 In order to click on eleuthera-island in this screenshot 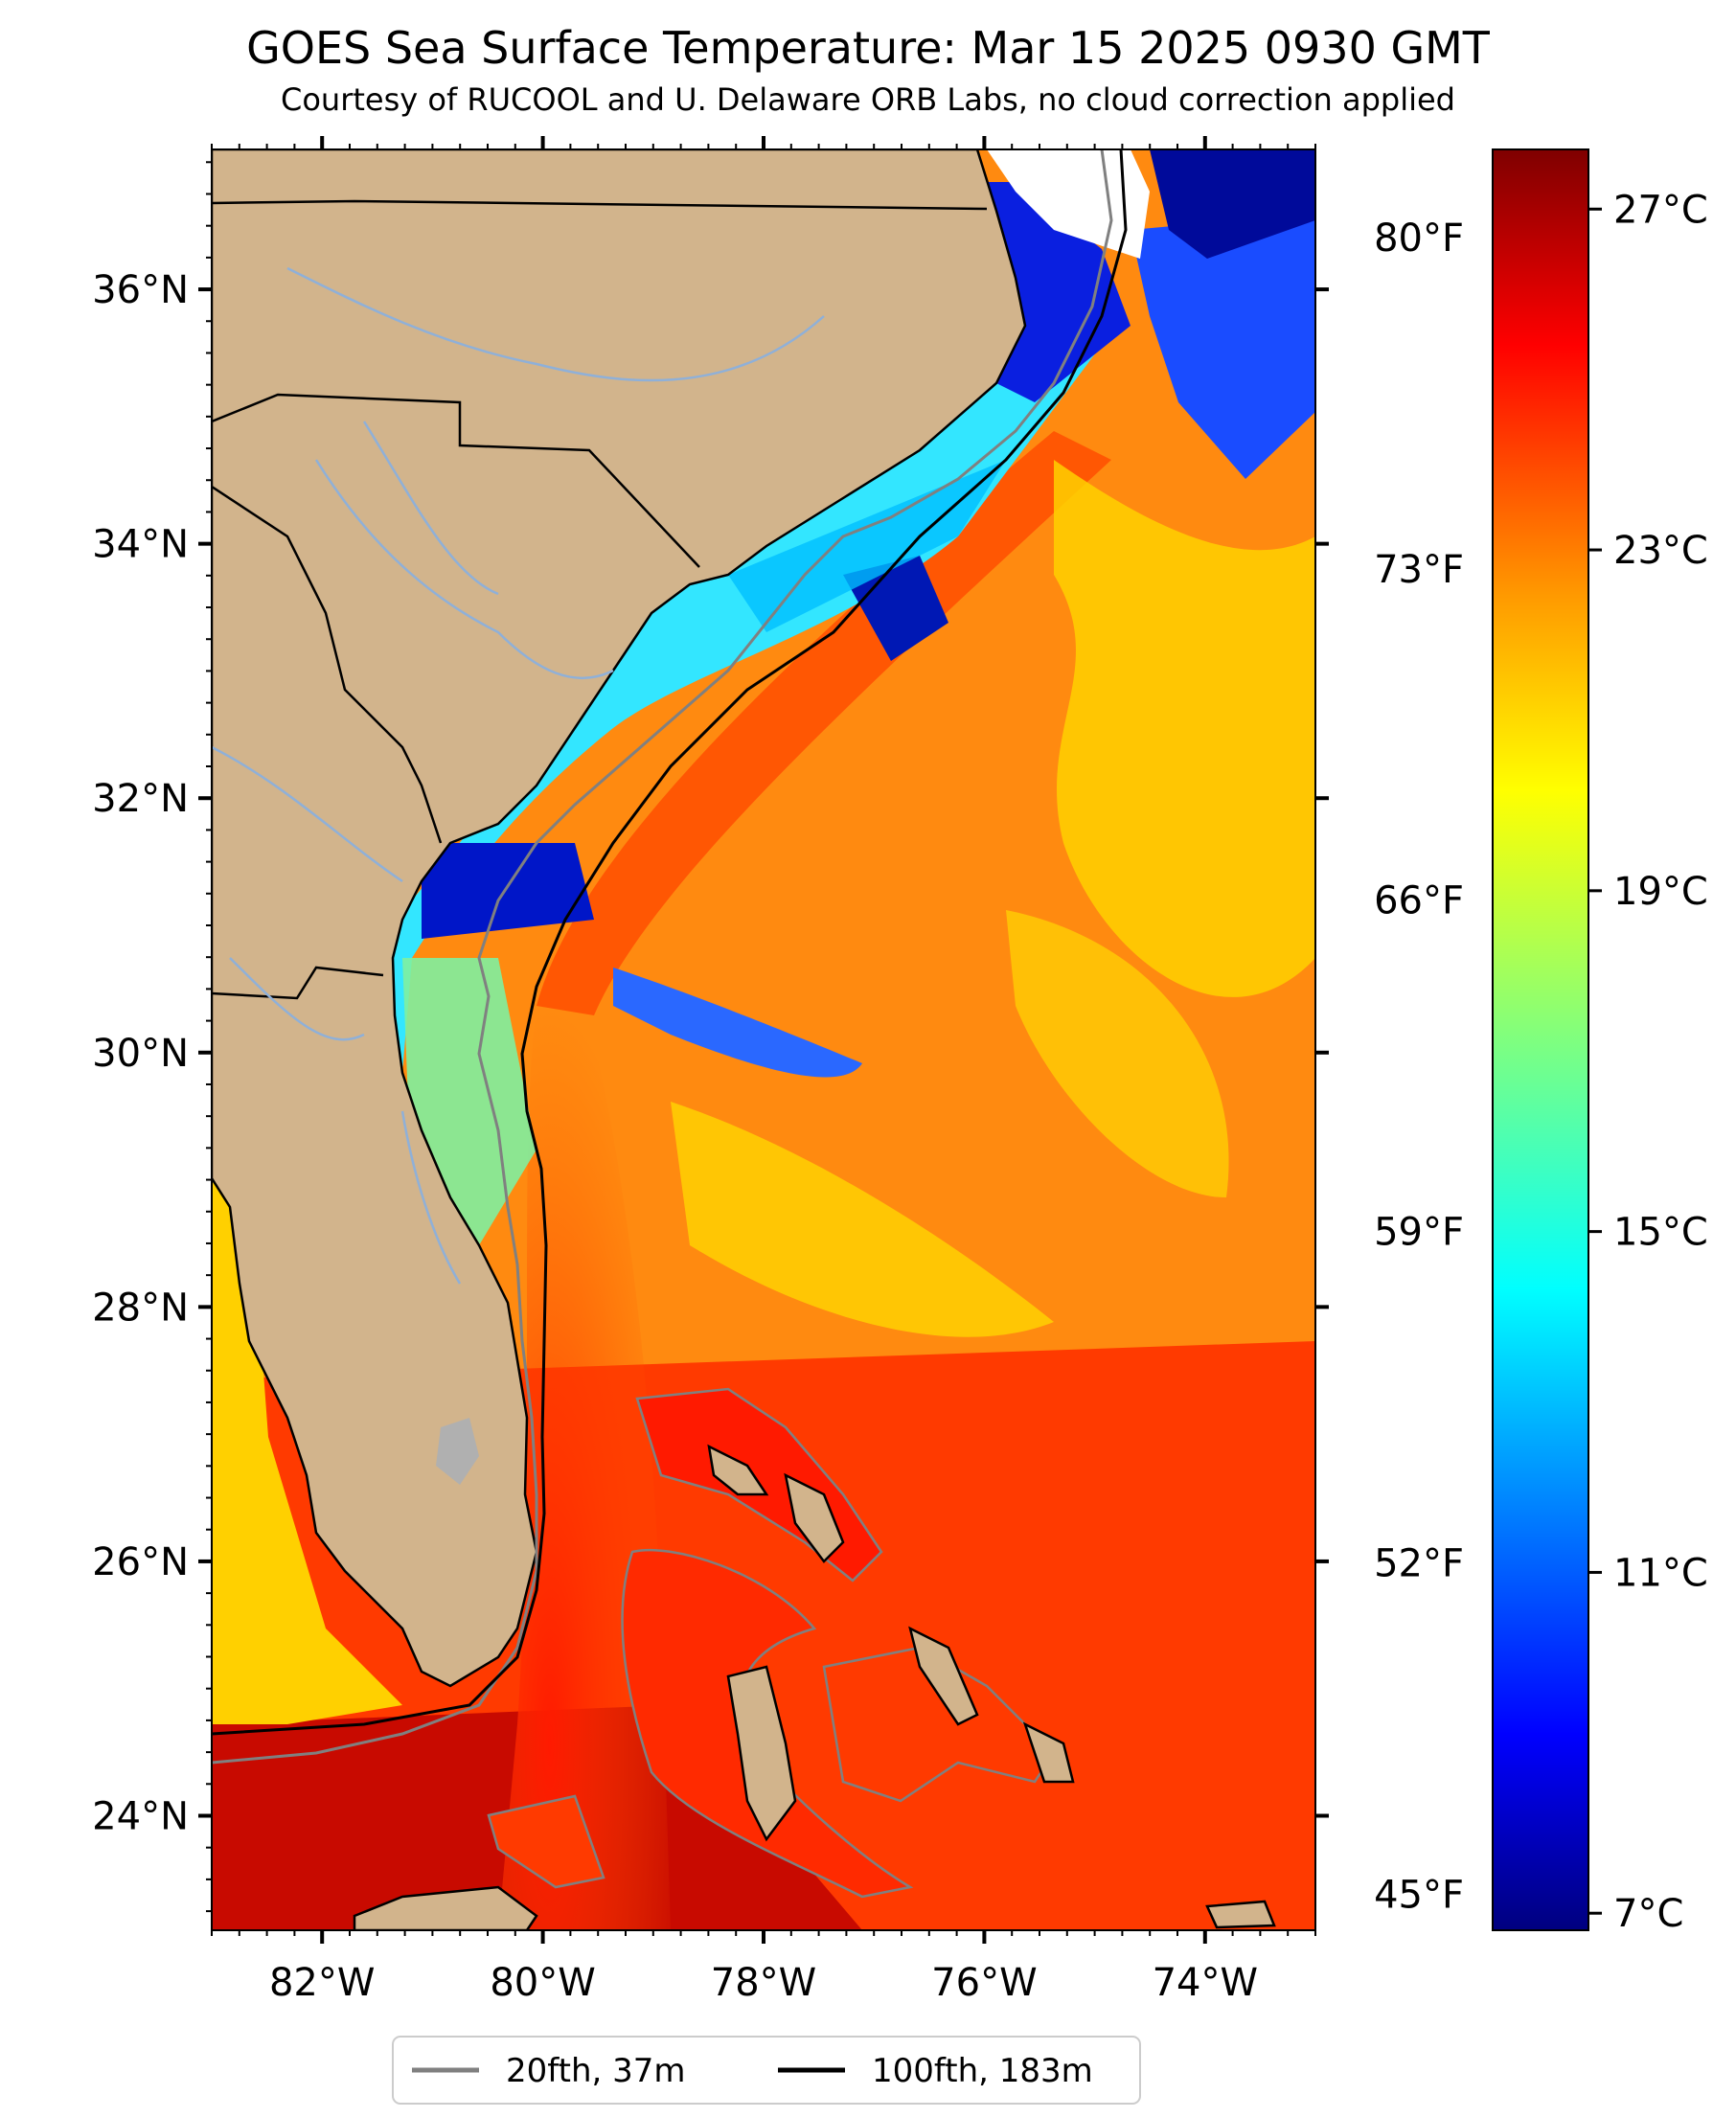, I will do `click(944, 1676)`.